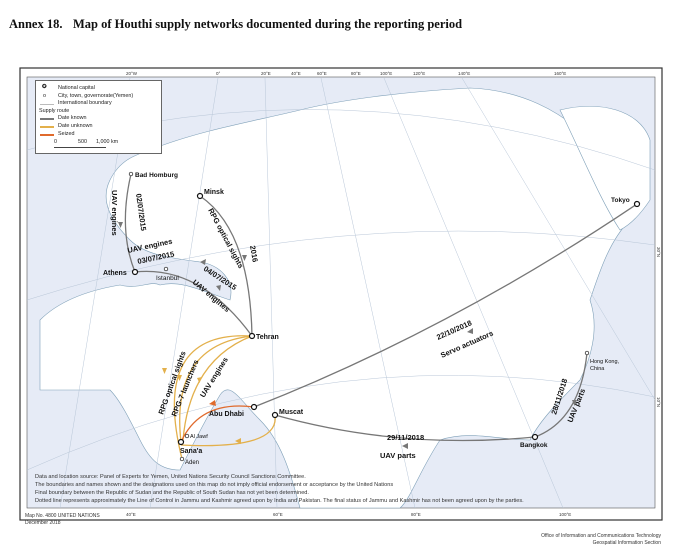 This screenshot has height=551, width=693. What do you see at coordinates (419, 73) in the screenshot?
I see `tick-label: 120°E` at bounding box center [419, 73].